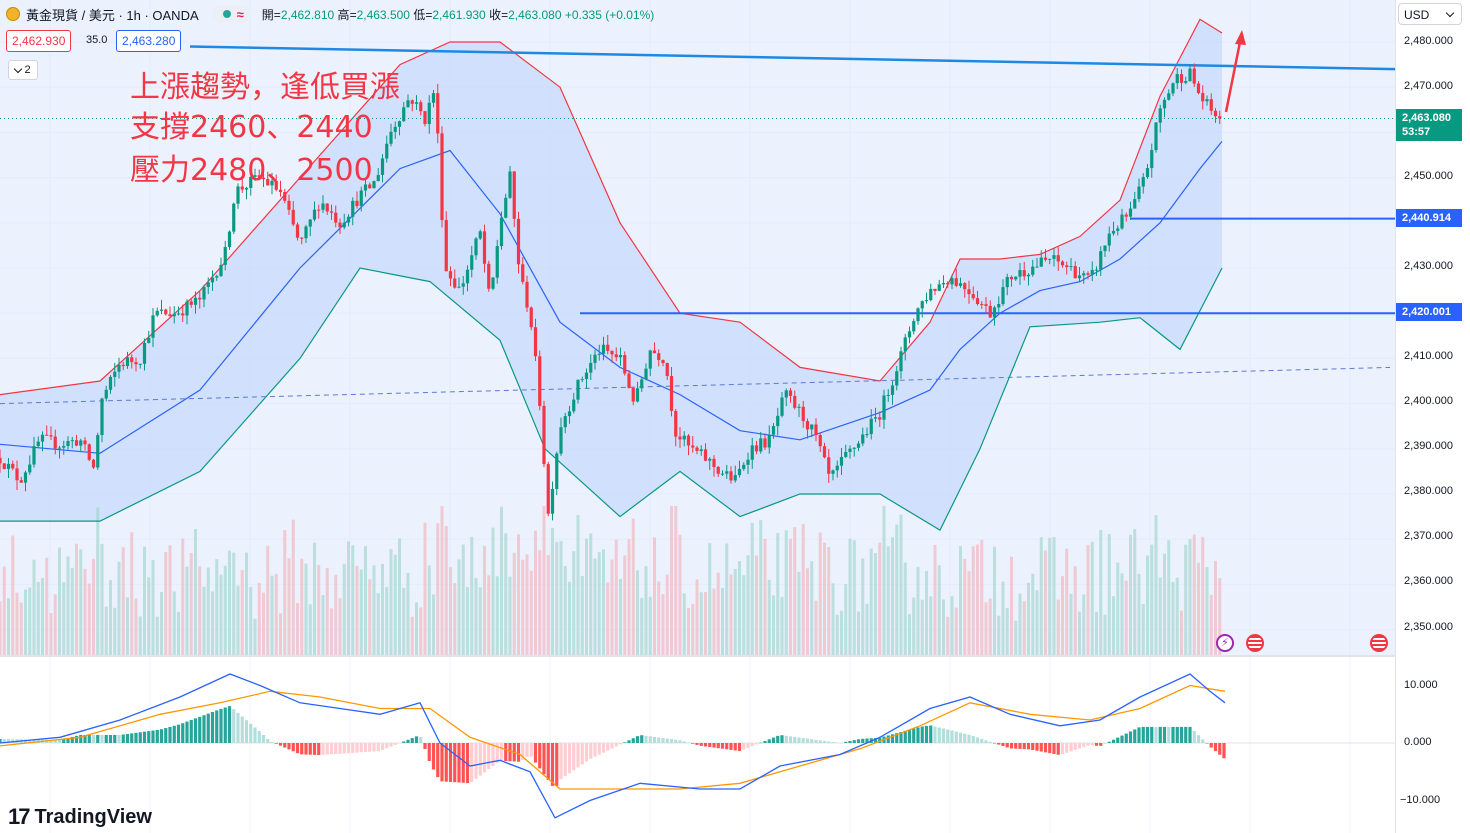 The width and height of the screenshot is (1470, 833). What do you see at coordinates (80, 817) in the screenshot?
I see `tradingview-logo: 17 TradingView` at bounding box center [80, 817].